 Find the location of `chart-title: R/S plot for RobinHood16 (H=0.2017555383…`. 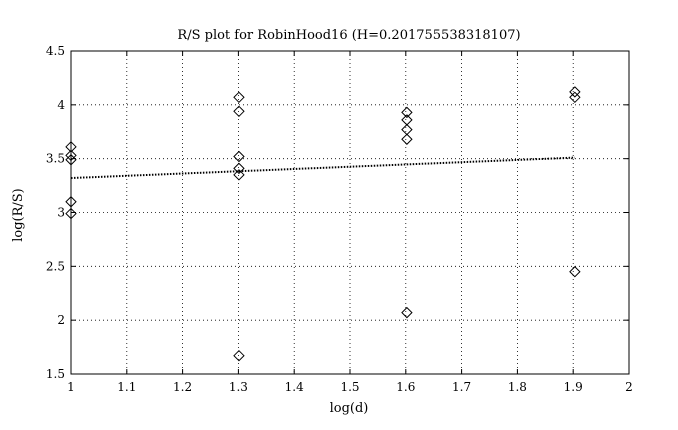

chart-title: R/S plot for RobinHood16 (H=0.2017555383… is located at coordinates (348, 35).